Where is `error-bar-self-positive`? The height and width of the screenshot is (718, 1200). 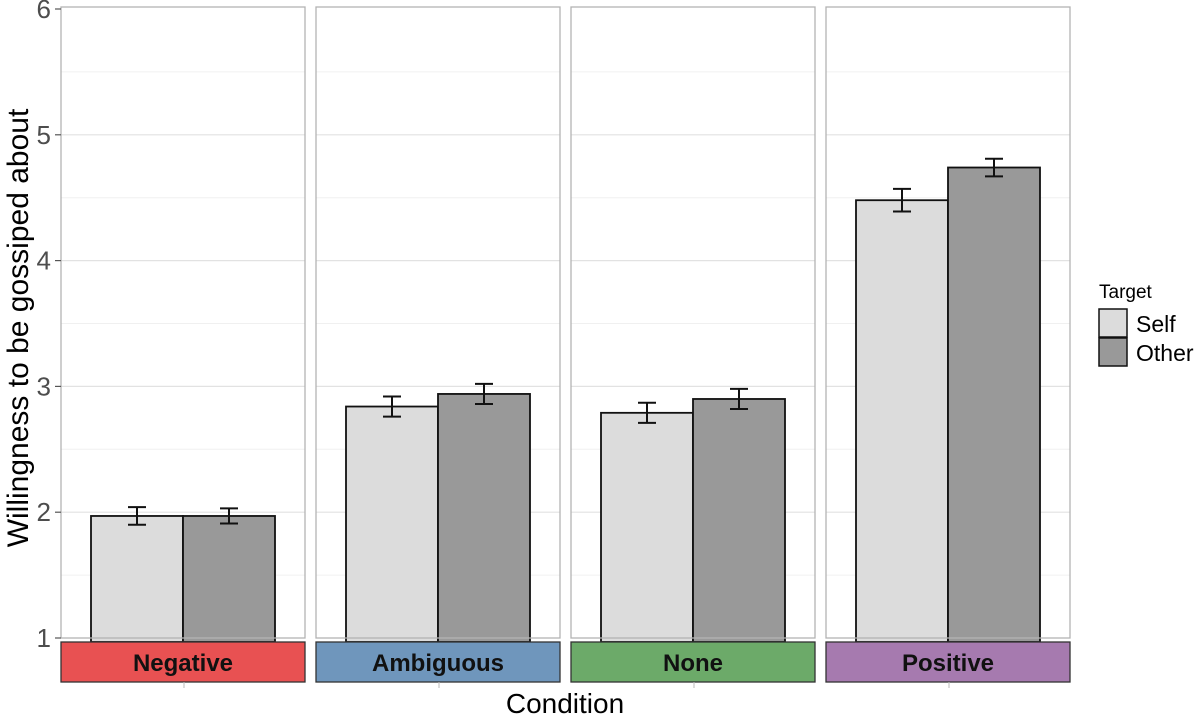 error-bar-self-positive is located at coordinates (902, 200).